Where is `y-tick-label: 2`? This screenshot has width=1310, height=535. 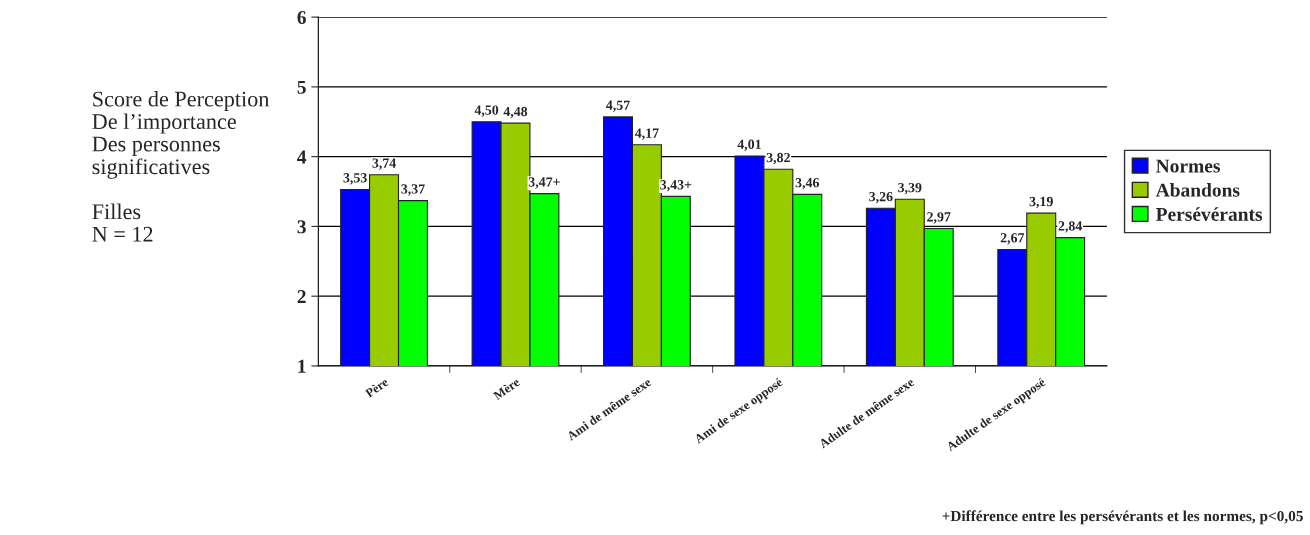
y-tick-label: 2 is located at coordinates (301, 296).